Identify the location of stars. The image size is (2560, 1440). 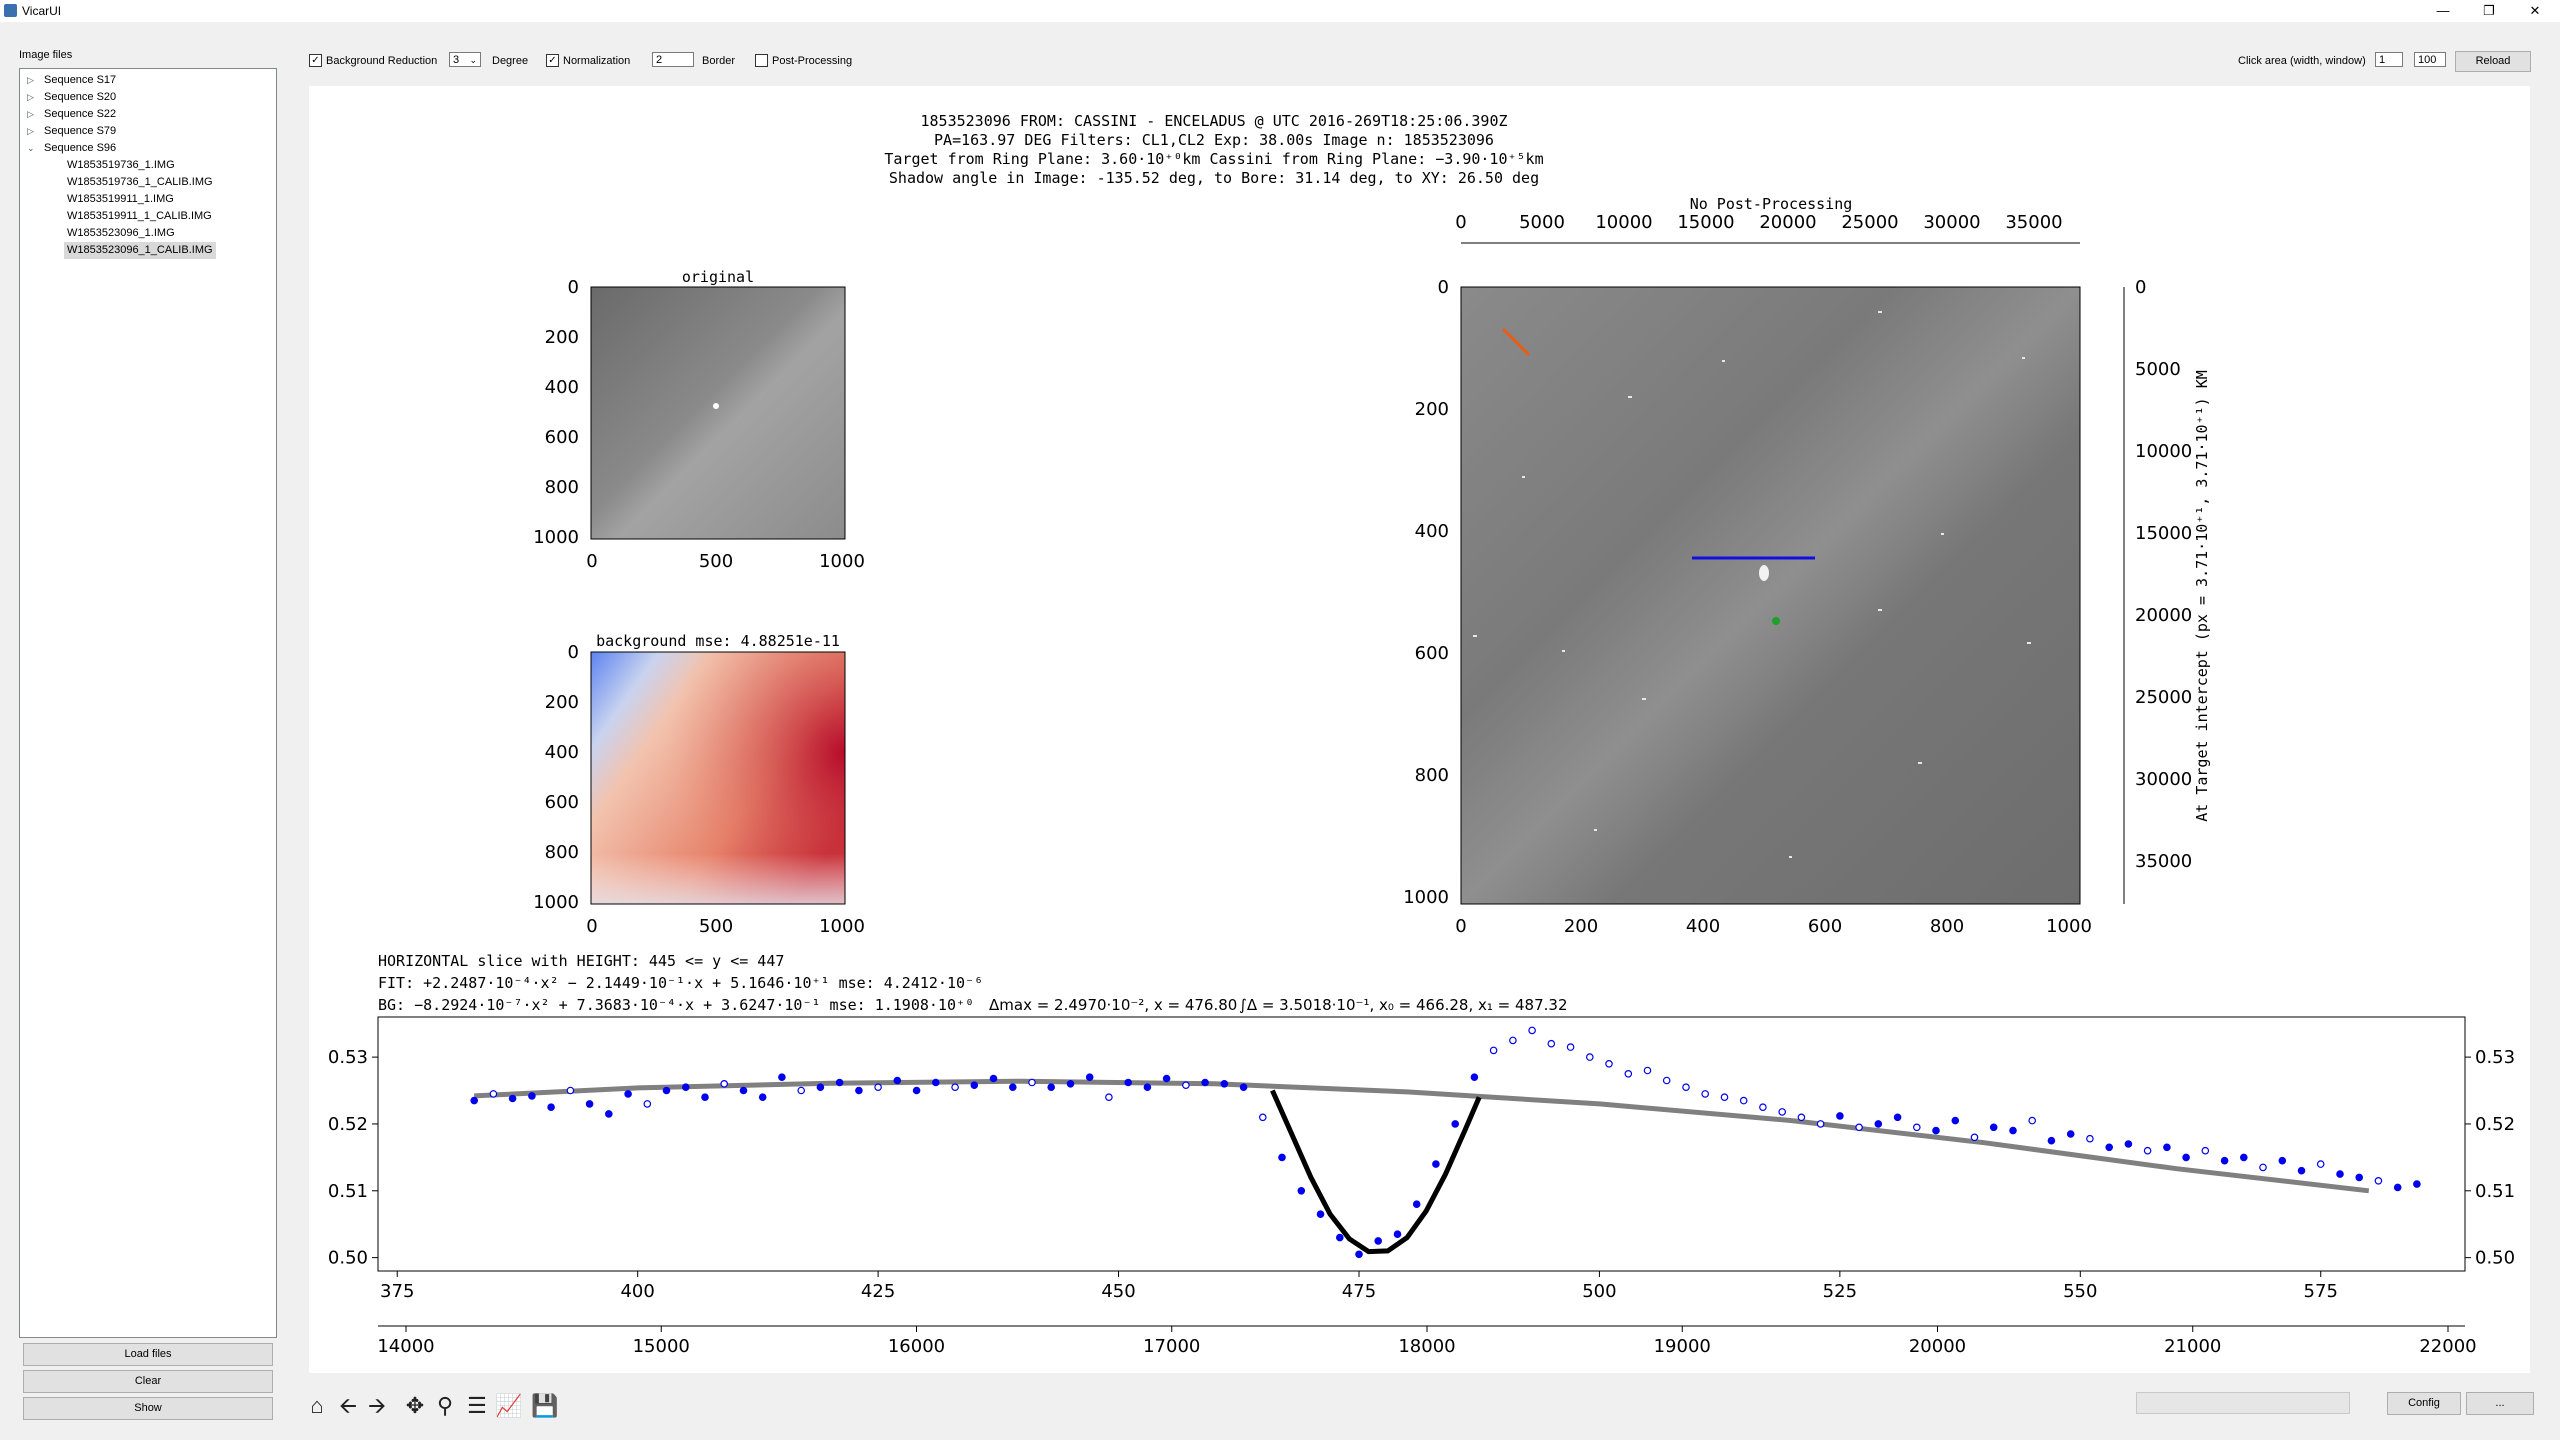
(1752, 584).